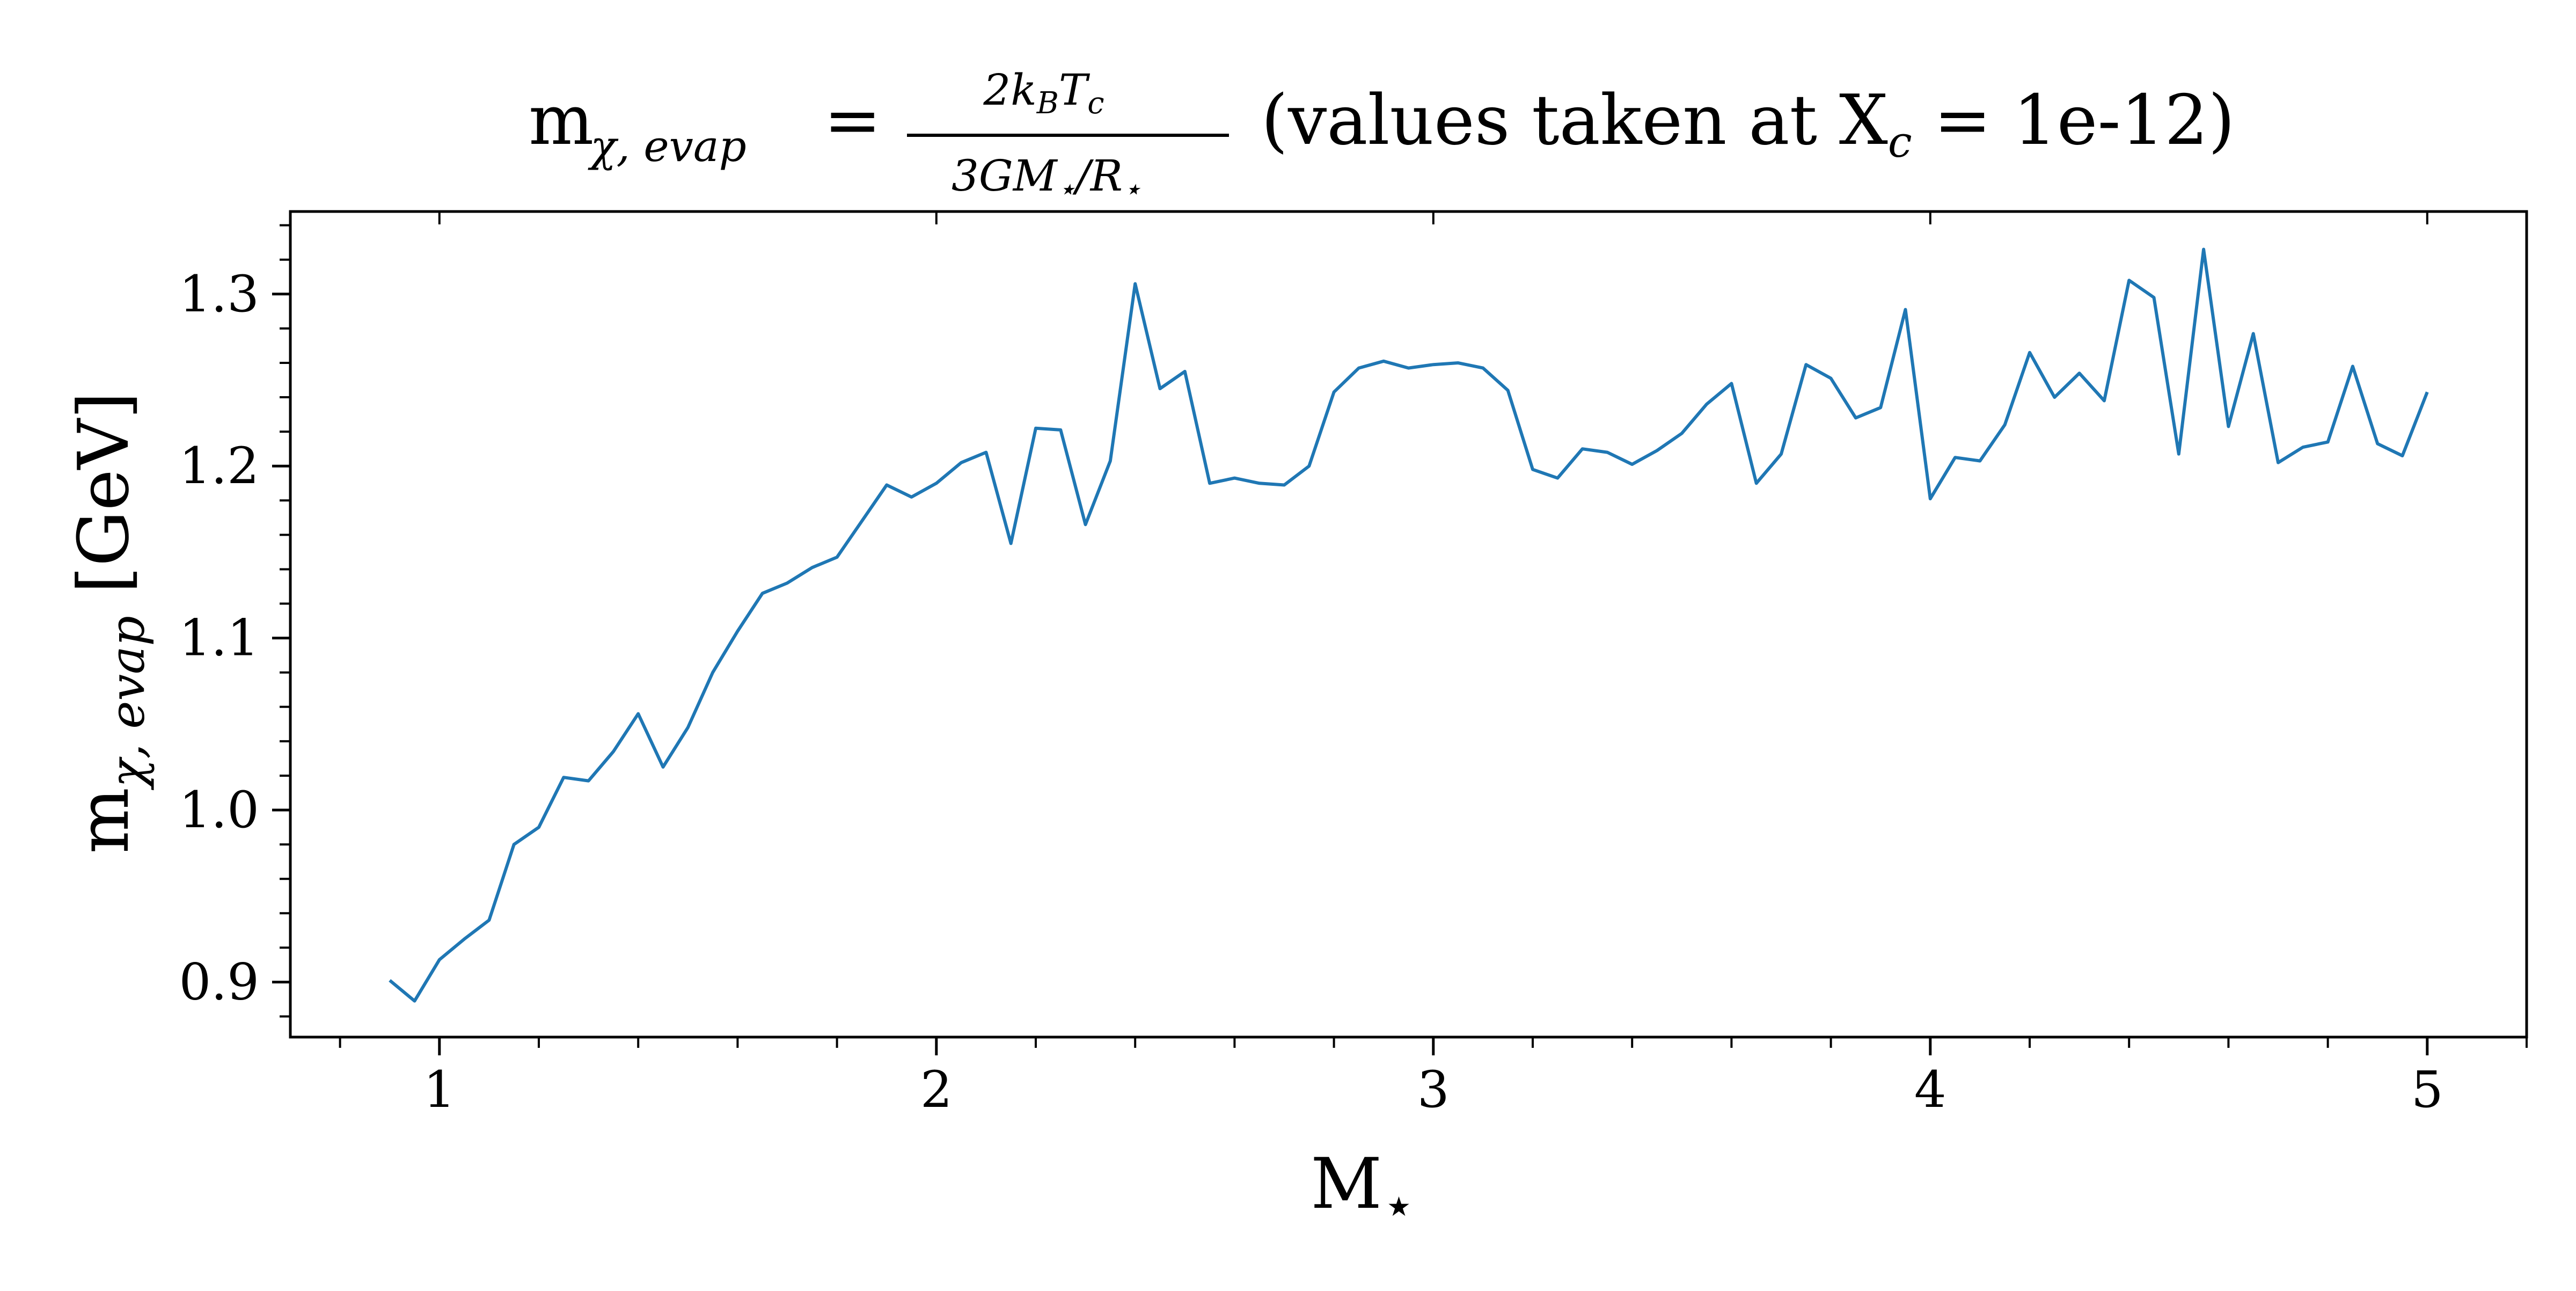 Image resolution: width=2576 pixels, height=1291 pixels. What do you see at coordinates (281, 621) in the screenshot?
I see `y-axis-ticks` at bounding box center [281, 621].